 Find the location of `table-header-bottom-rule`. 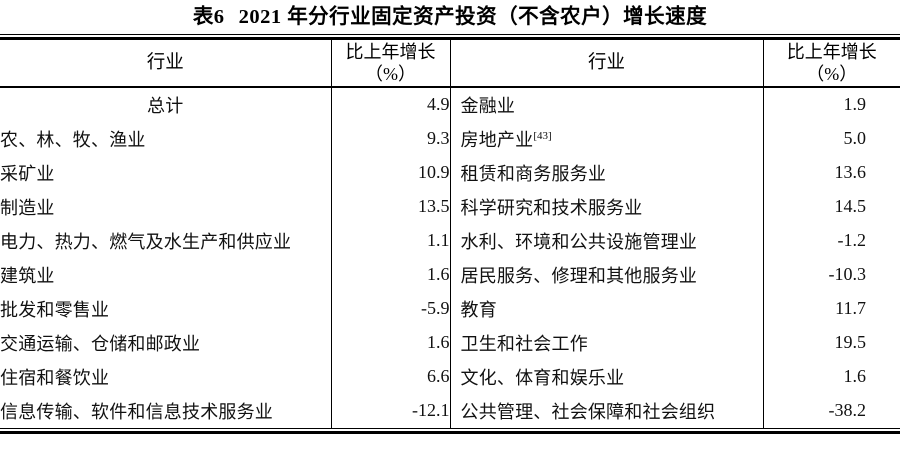

table-header-bottom-rule is located at coordinates (450, 87).